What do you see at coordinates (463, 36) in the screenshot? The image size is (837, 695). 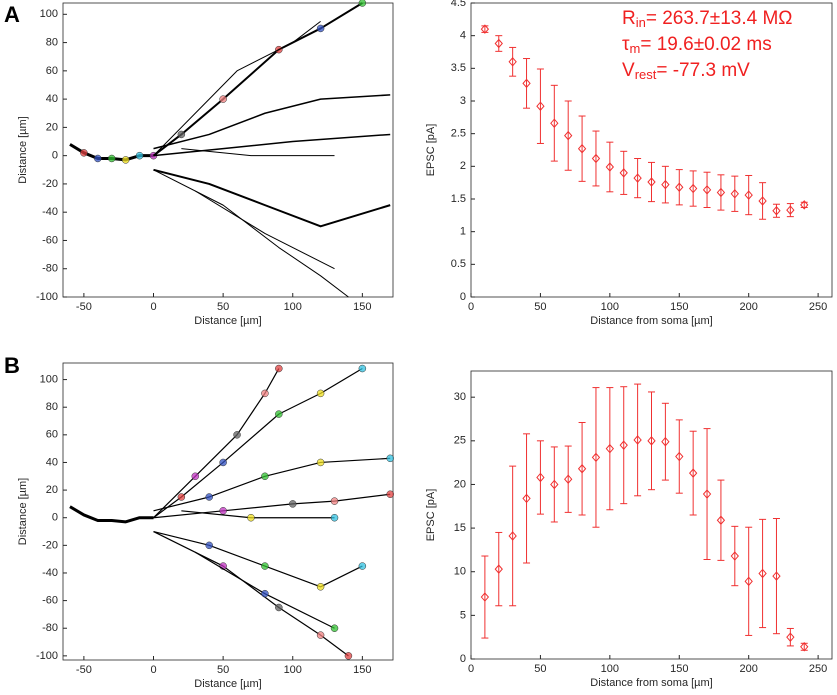 I see `y-tick-label: 4` at bounding box center [463, 36].